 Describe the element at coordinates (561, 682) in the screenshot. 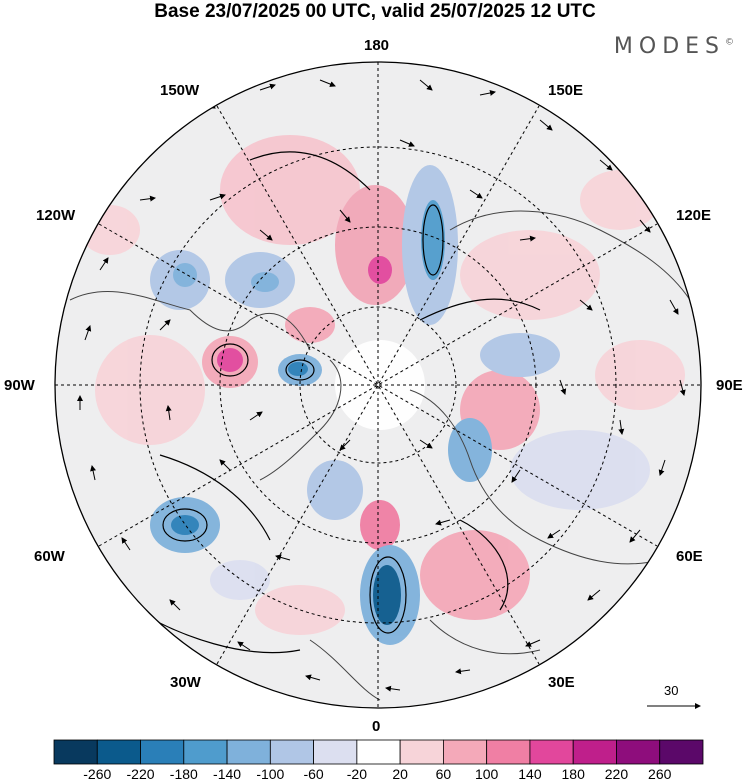

I see `label-30e: 30E` at that location.